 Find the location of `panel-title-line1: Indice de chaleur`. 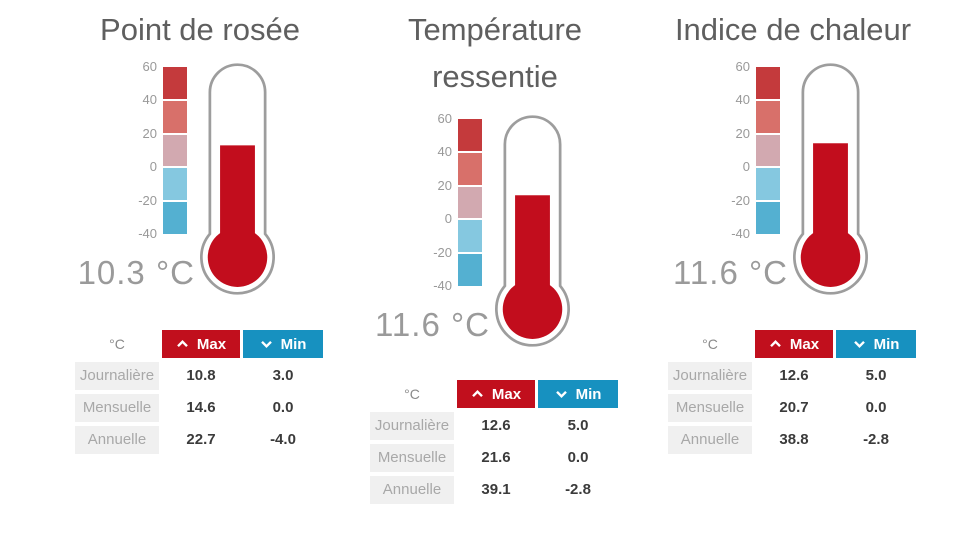

panel-title-line1: Indice de chaleur is located at coordinates (793, 29).